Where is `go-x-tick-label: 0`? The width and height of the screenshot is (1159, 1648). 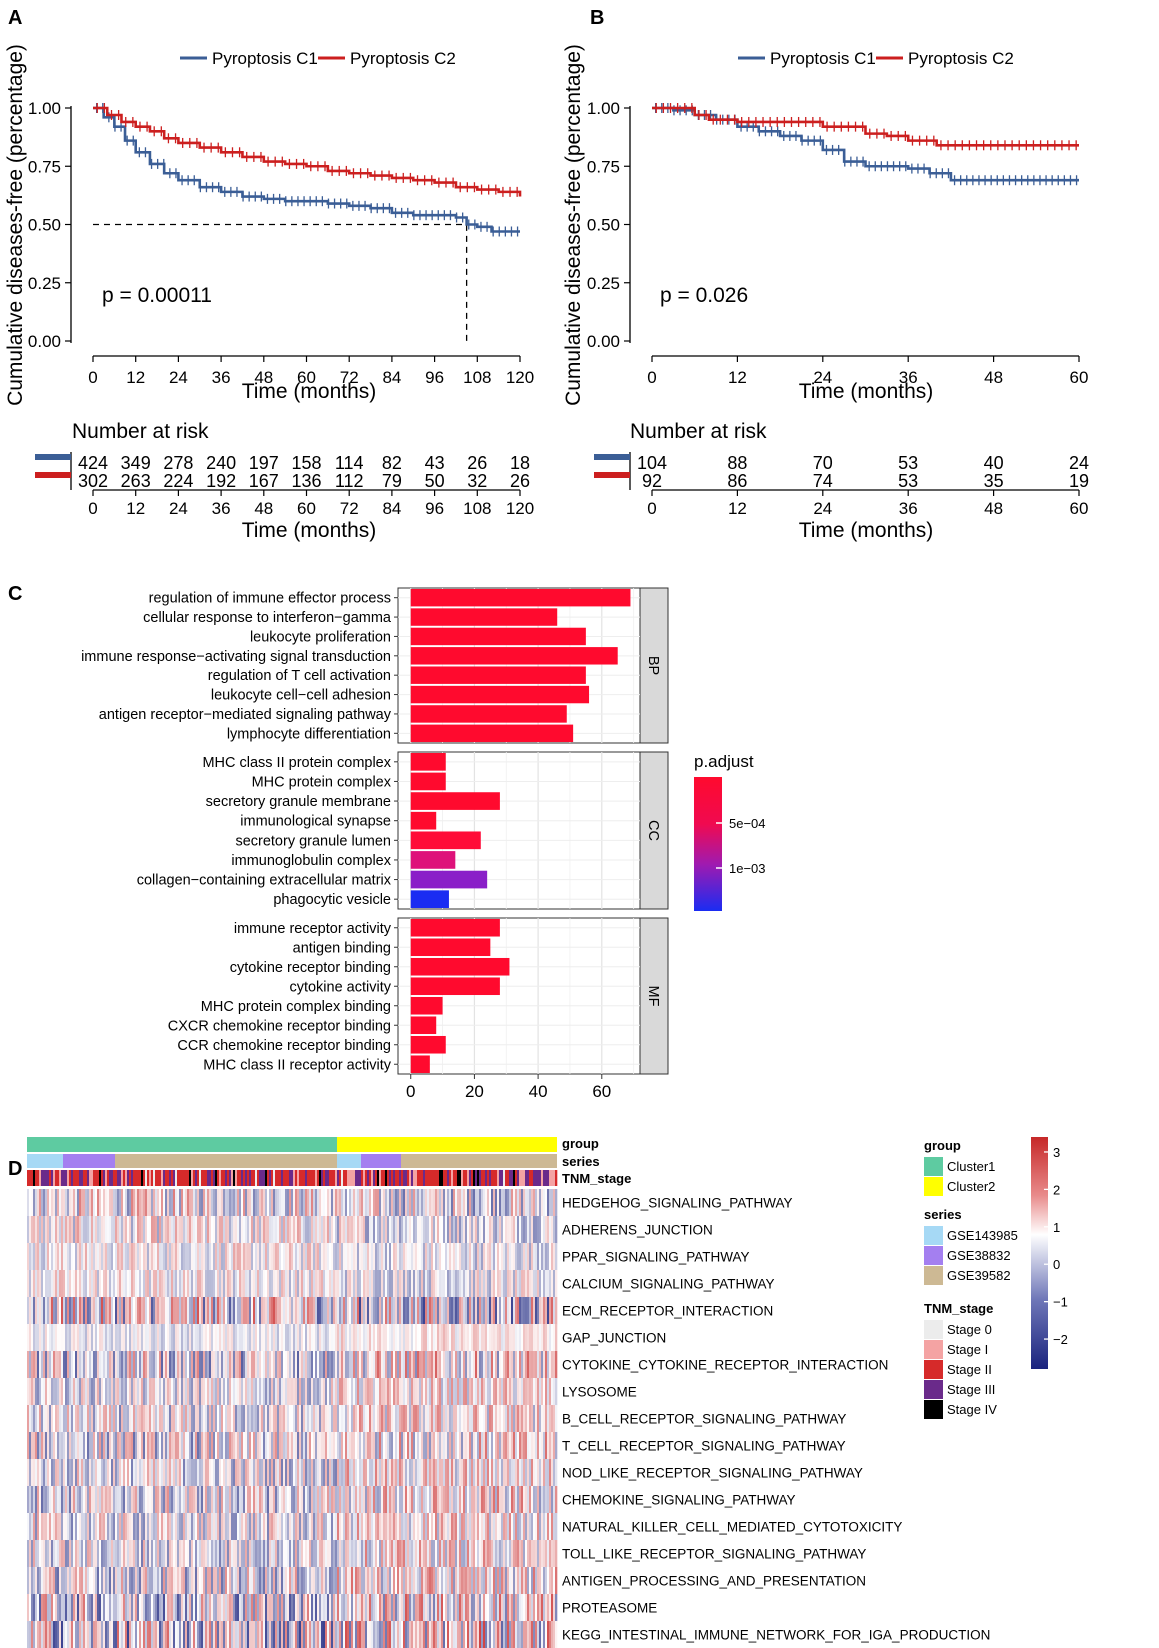
go-x-tick-label: 0 is located at coordinates (410, 1091).